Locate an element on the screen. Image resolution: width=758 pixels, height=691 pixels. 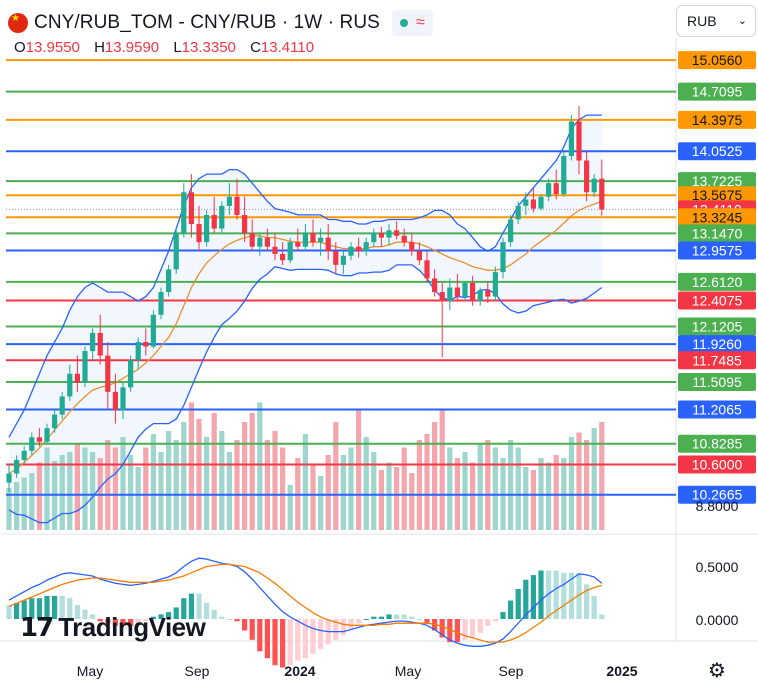
time-axis-label: Sep is located at coordinates (197, 671).